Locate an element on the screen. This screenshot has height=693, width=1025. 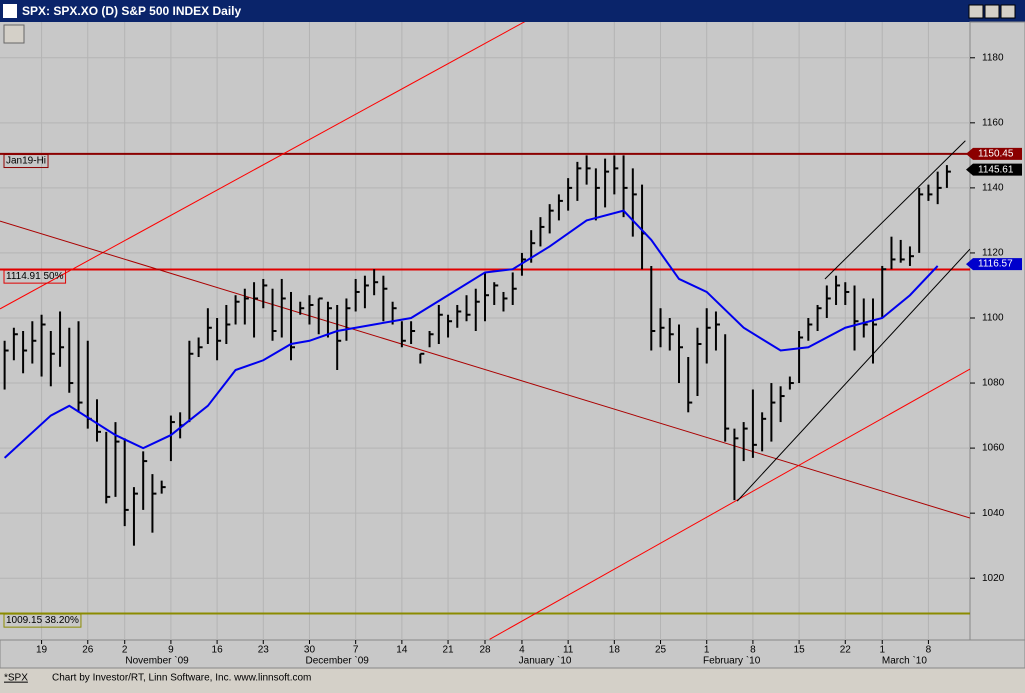
price-tag-label: 1145.61 is located at coordinates (996, 169).